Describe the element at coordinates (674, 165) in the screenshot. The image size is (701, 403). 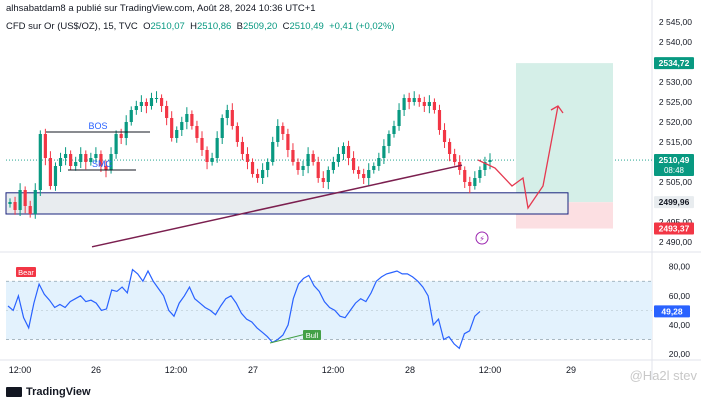
I see `price-label-last-bg` at that location.